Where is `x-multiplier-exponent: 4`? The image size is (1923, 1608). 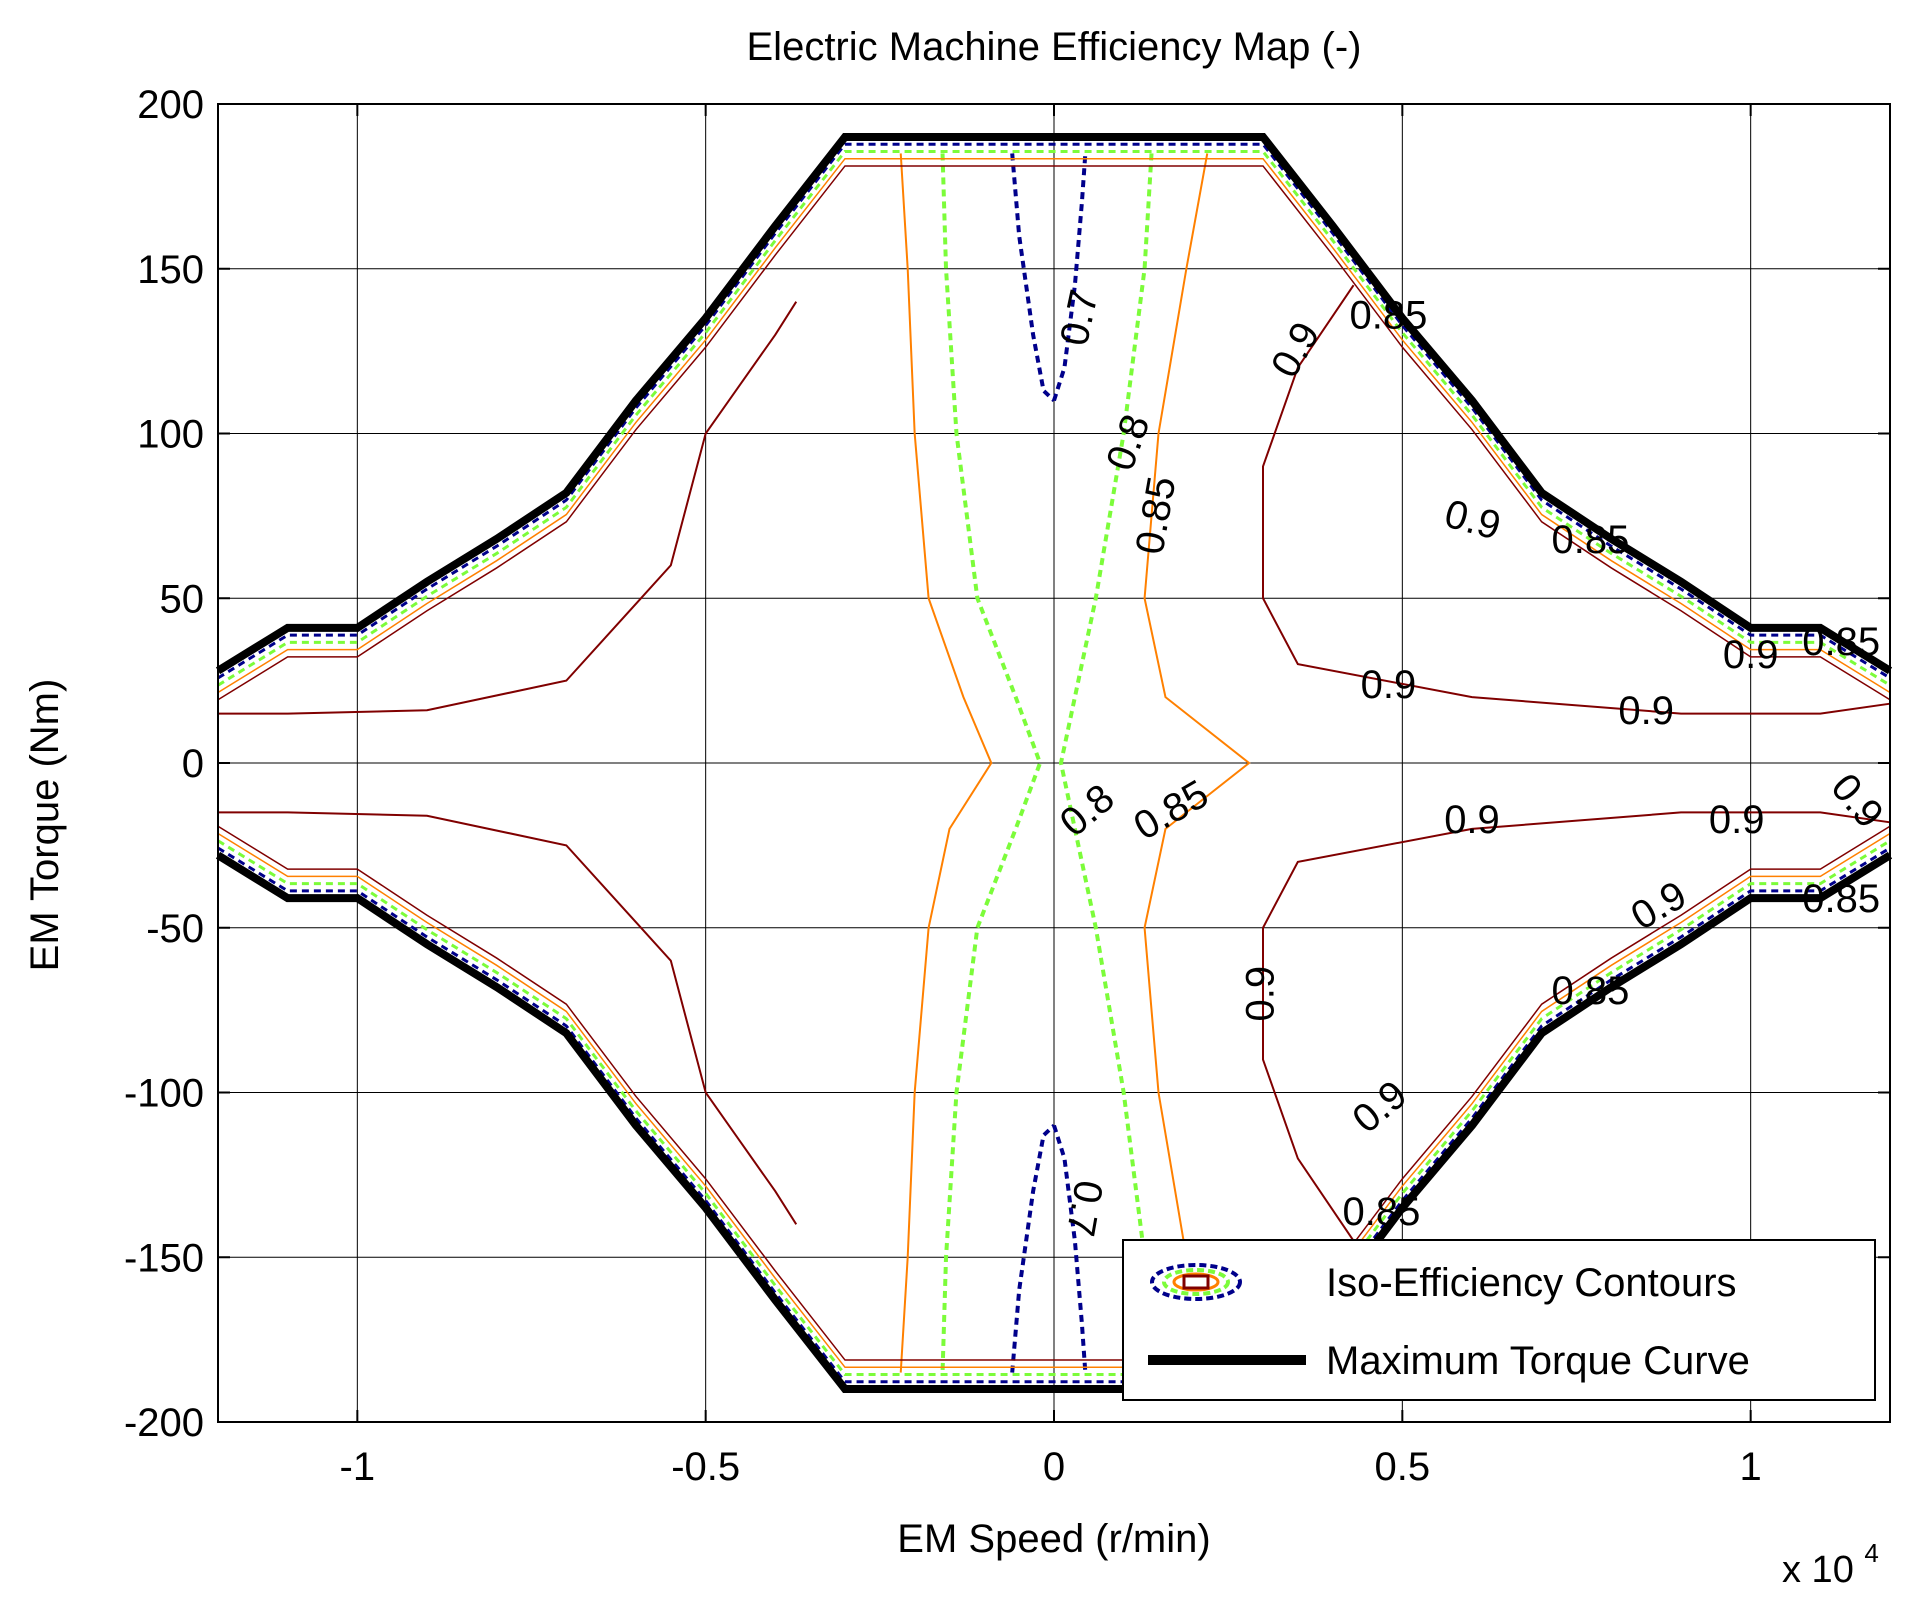
x-multiplier-exponent: 4 is located at coordinates (1871, 1553).